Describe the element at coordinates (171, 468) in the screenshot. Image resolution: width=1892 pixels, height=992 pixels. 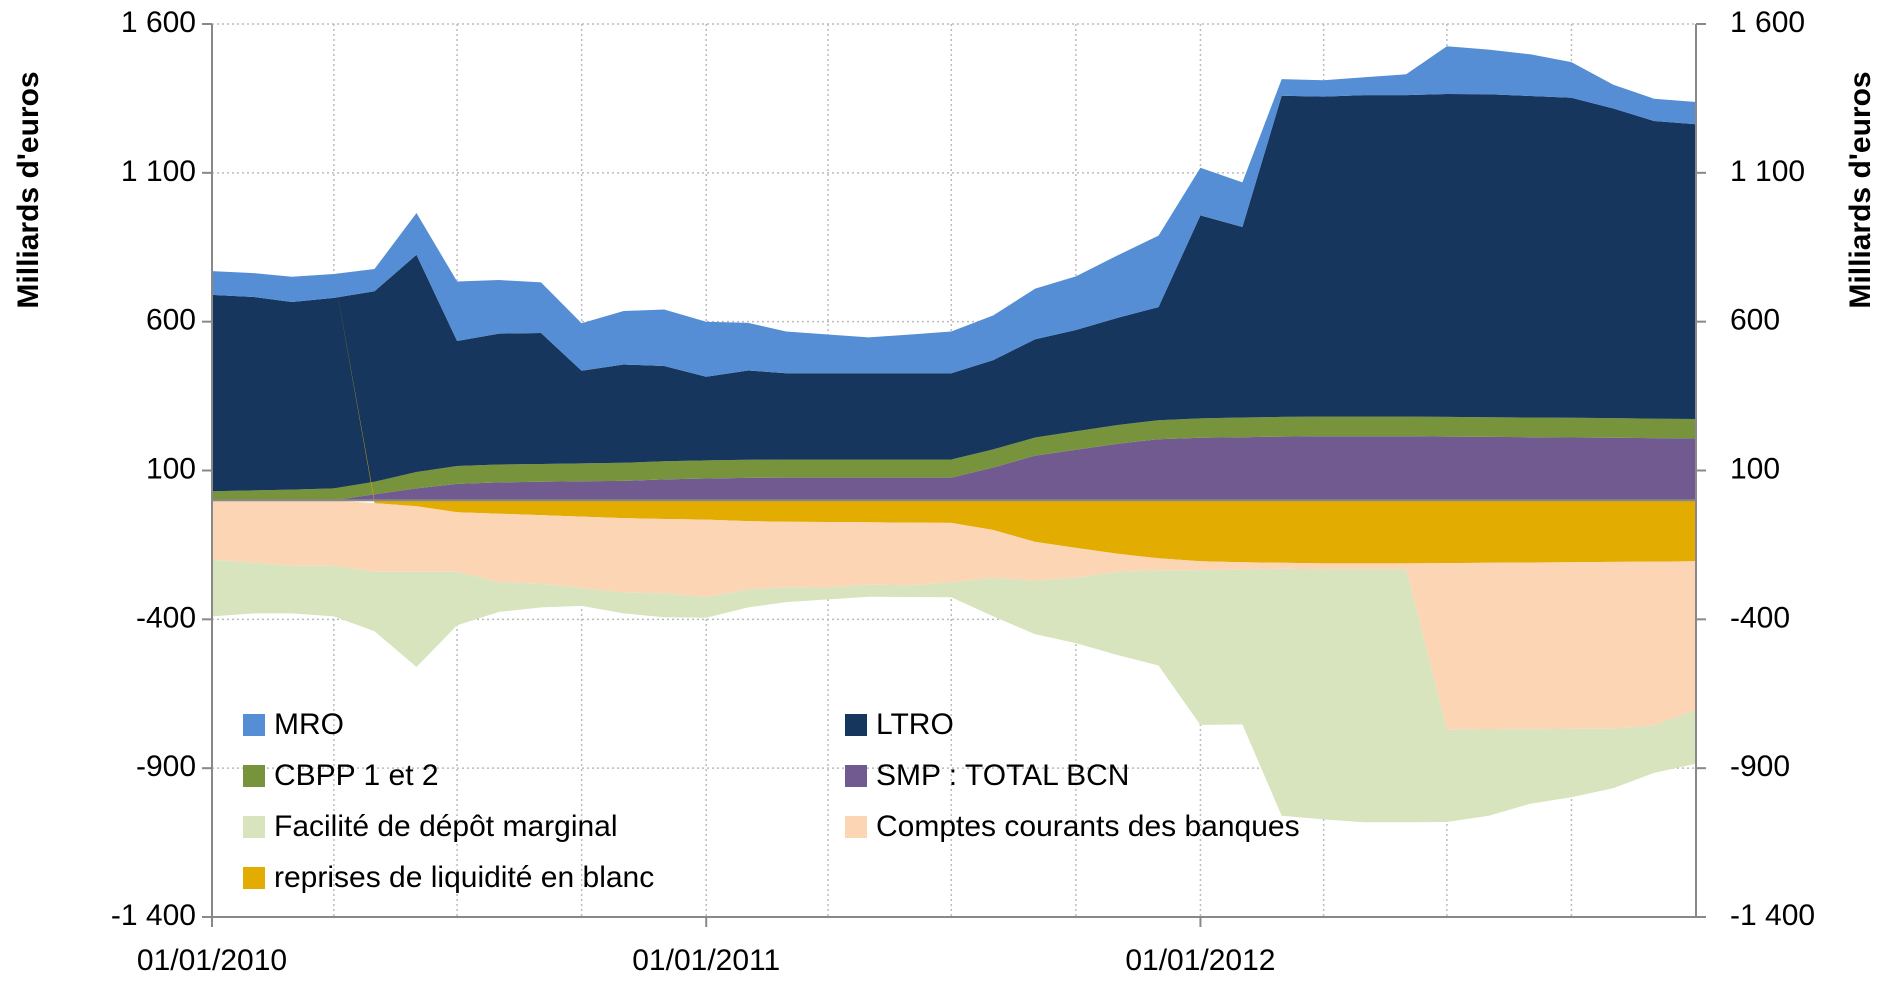
I see `y-tick-label: 100` at that location.